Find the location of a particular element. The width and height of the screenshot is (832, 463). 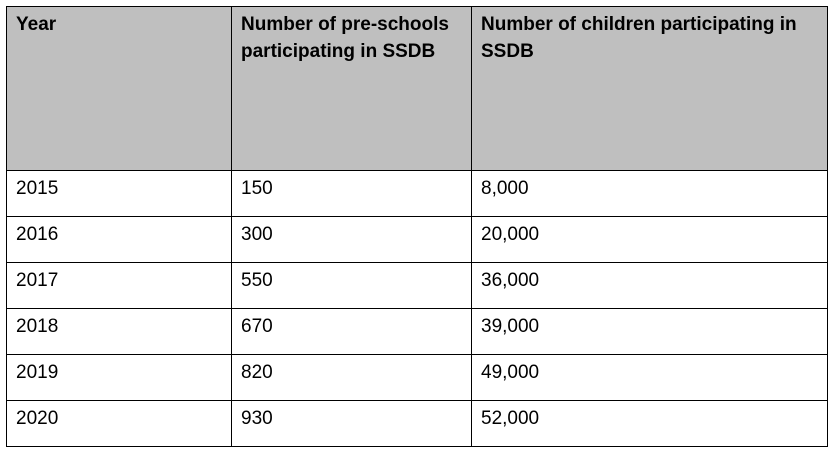

cell-children: 36,000 is located at coordinates (649, 285).